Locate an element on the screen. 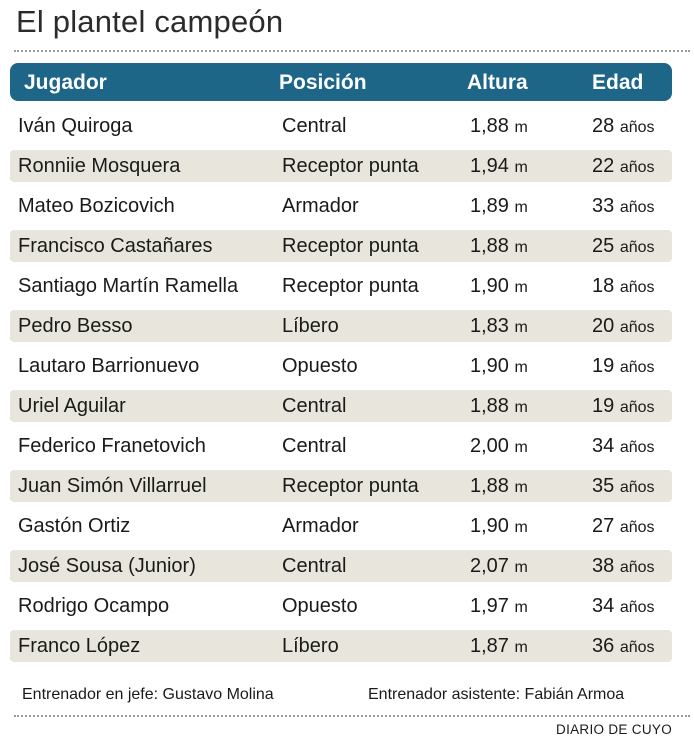  cell-posicion: Líbero is located at coordinates (310, 326).